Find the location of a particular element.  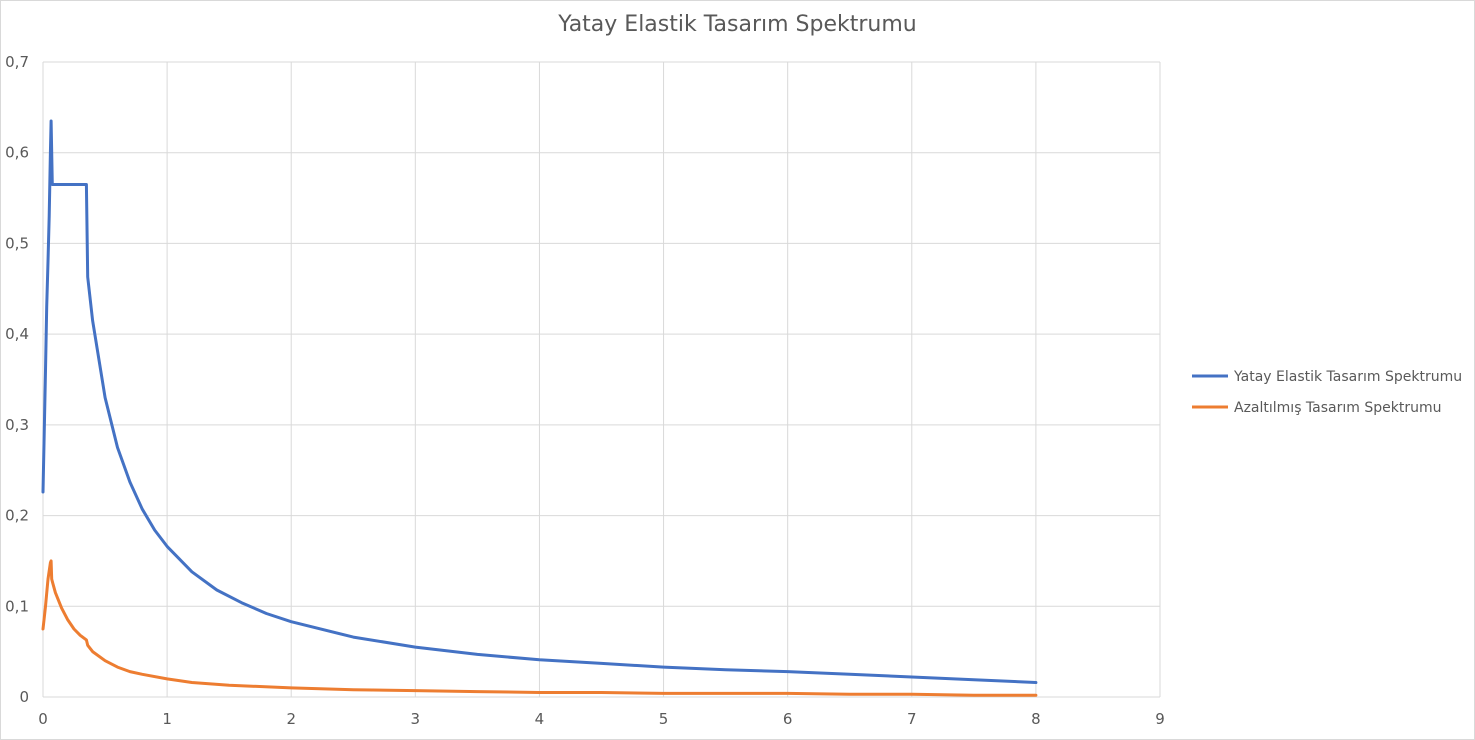

x-tick-label: 7 is located at coordinates (912, 719).